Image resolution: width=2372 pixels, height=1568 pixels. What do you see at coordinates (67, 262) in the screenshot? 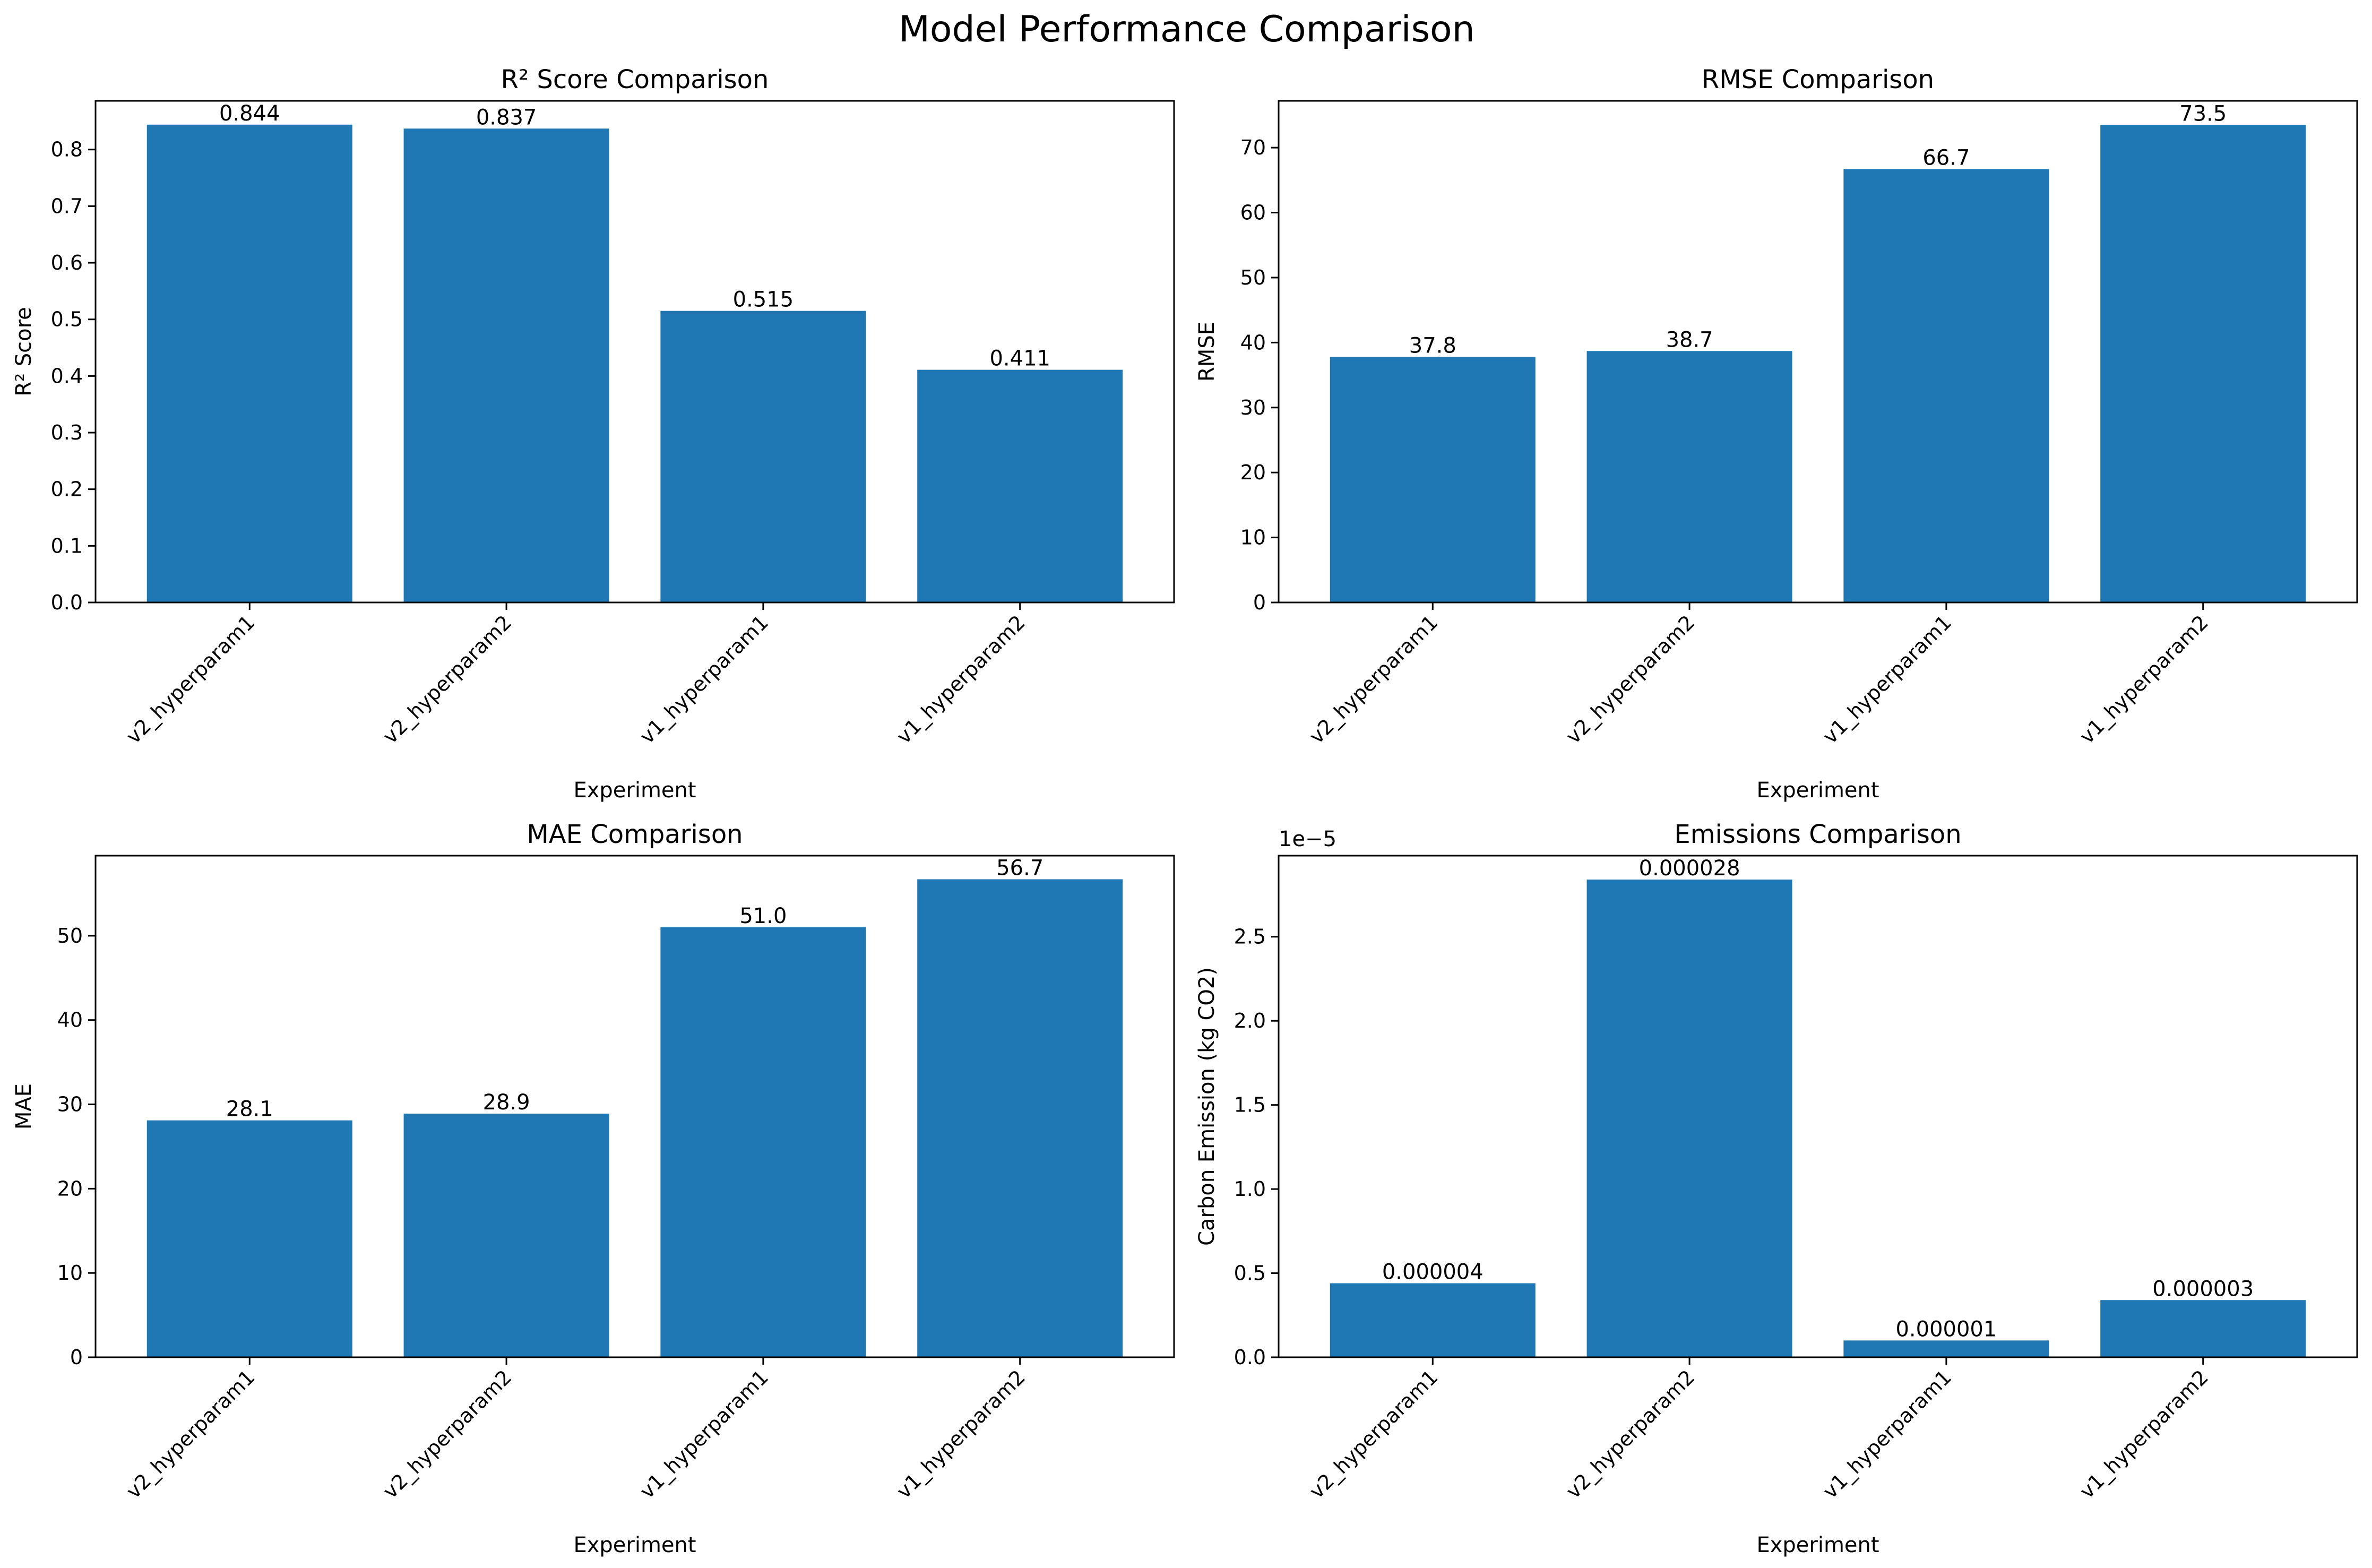
I see `r2-ytick-label: 0.6` at bounding box center [67, 262].